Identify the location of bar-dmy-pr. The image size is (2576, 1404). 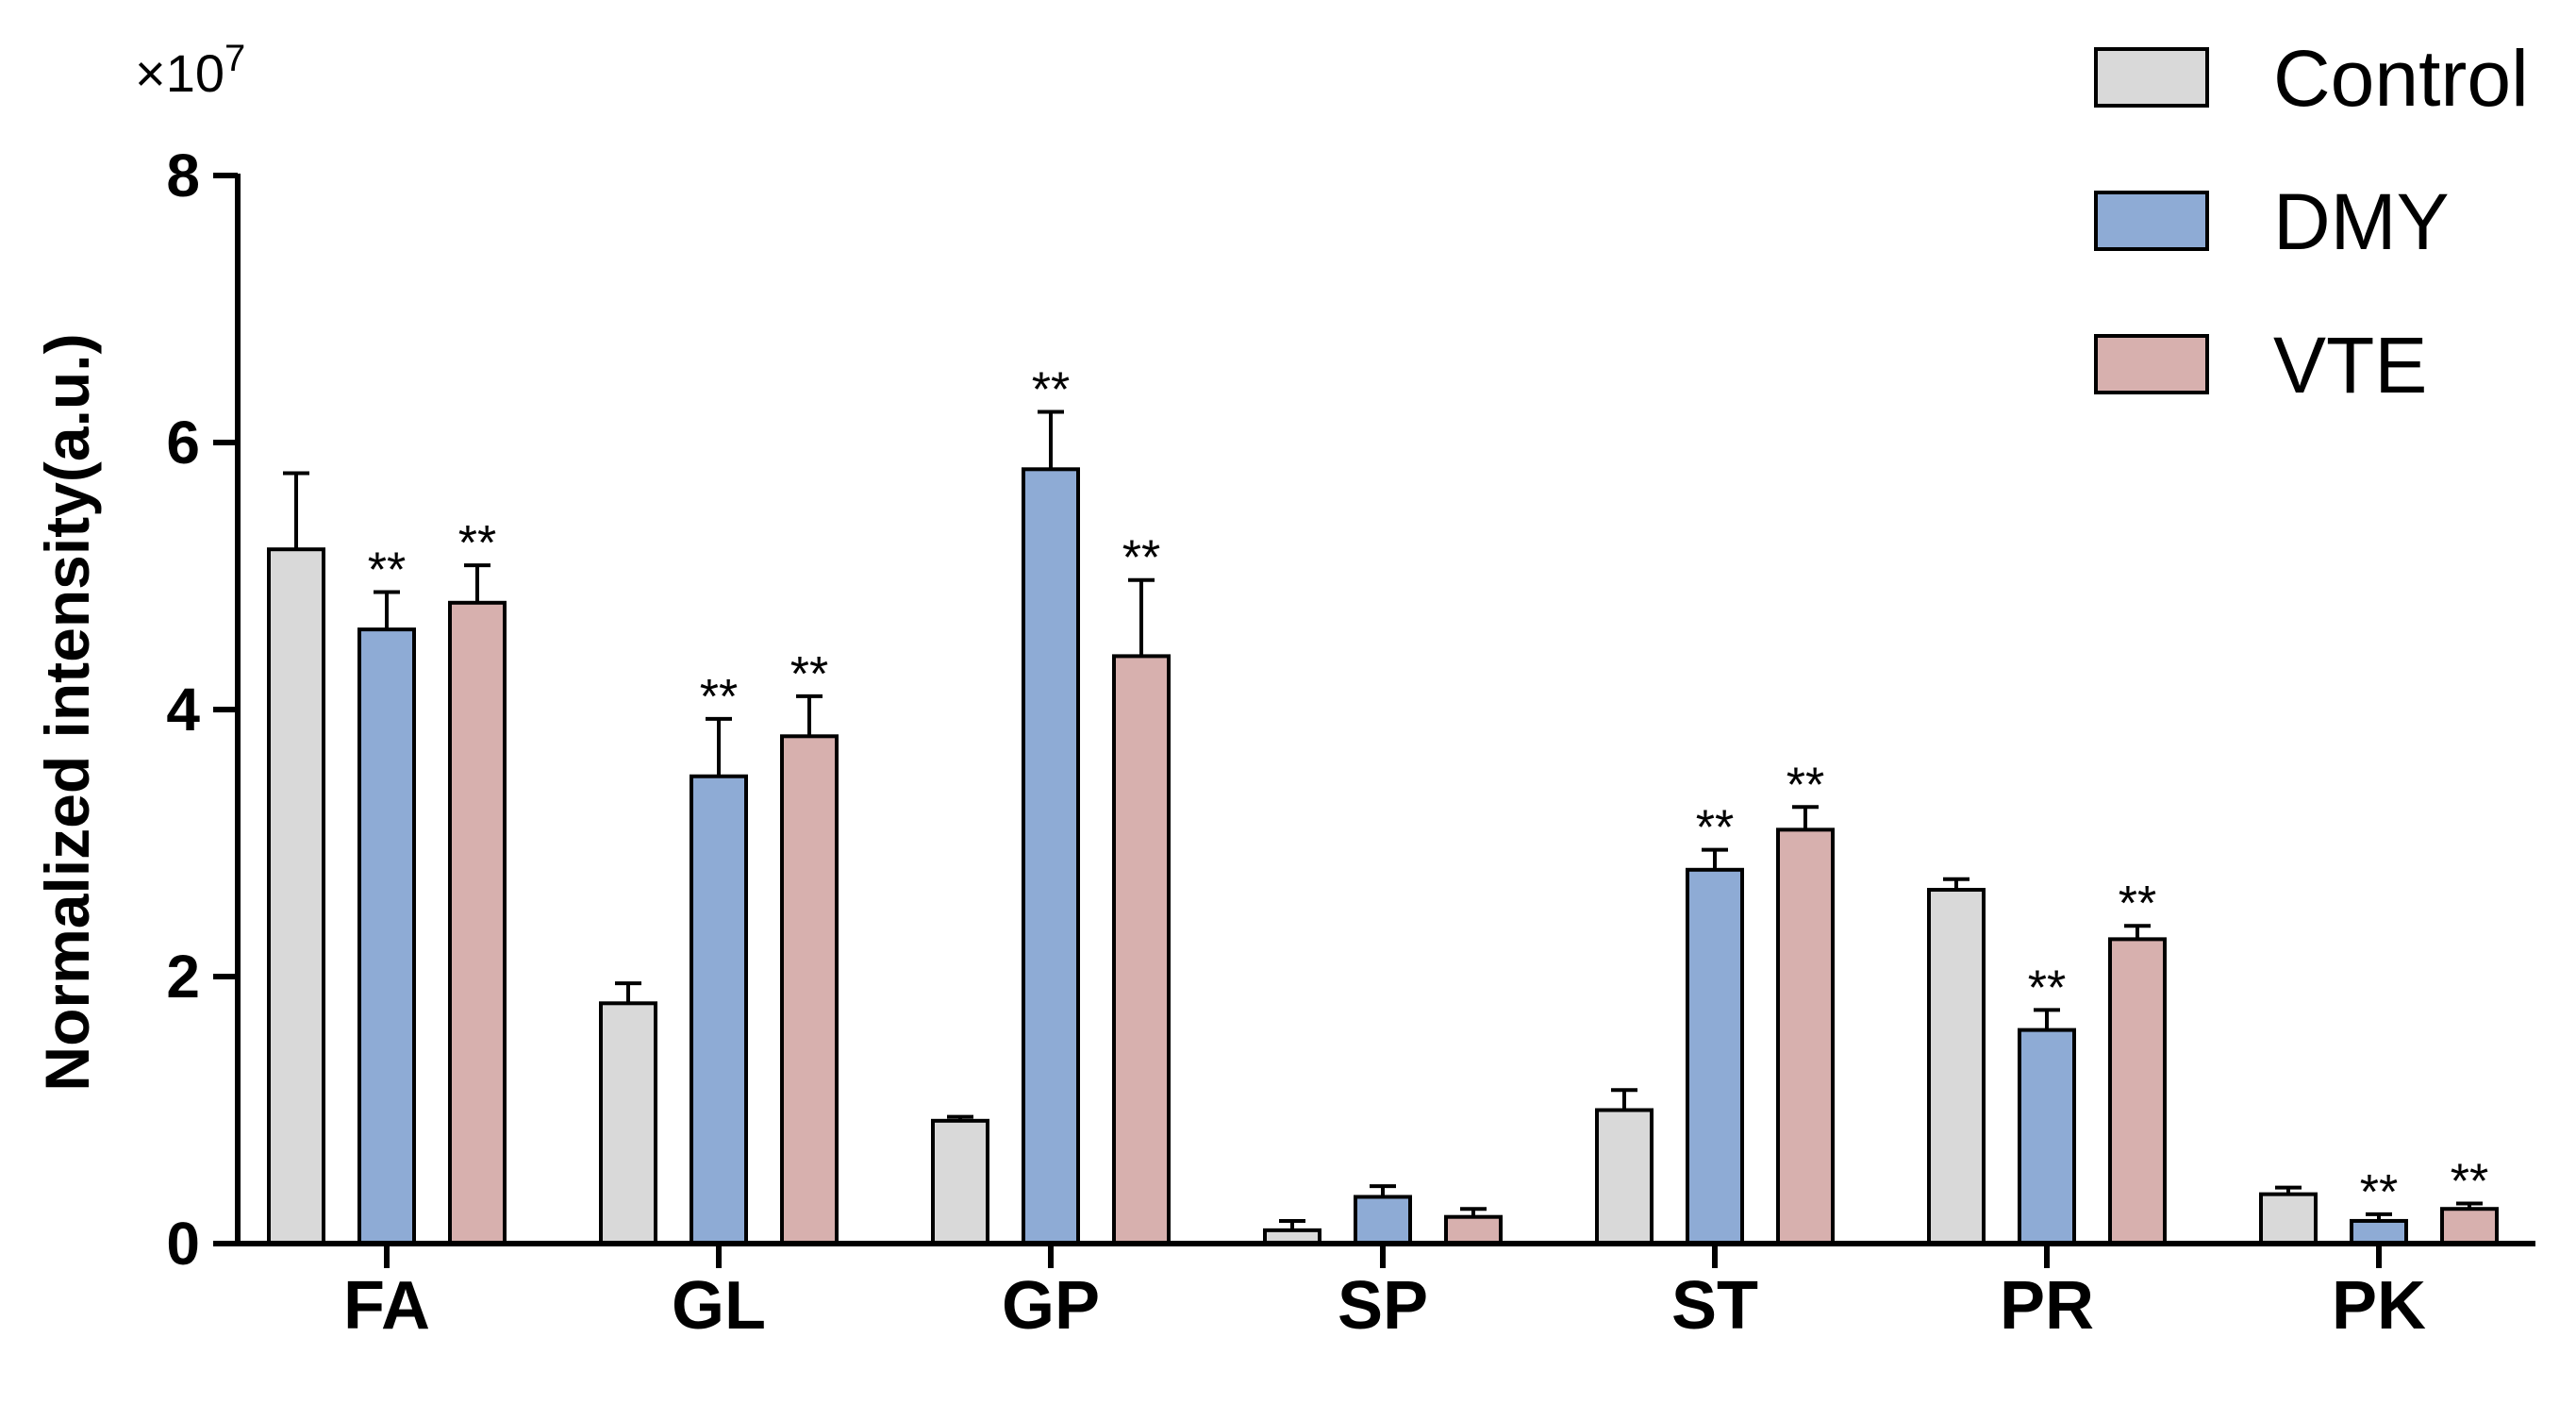
(2047, 1137).